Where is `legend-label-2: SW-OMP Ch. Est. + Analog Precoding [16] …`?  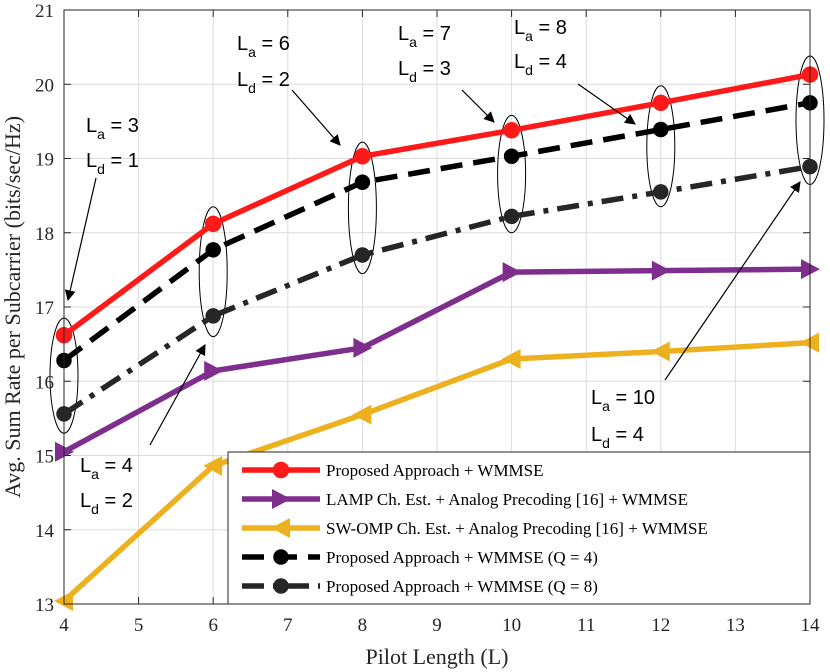
legend-label-2: SW-OMP Ch. Est. + Analog Precoding [16] … is located at coordinates (517, 528).